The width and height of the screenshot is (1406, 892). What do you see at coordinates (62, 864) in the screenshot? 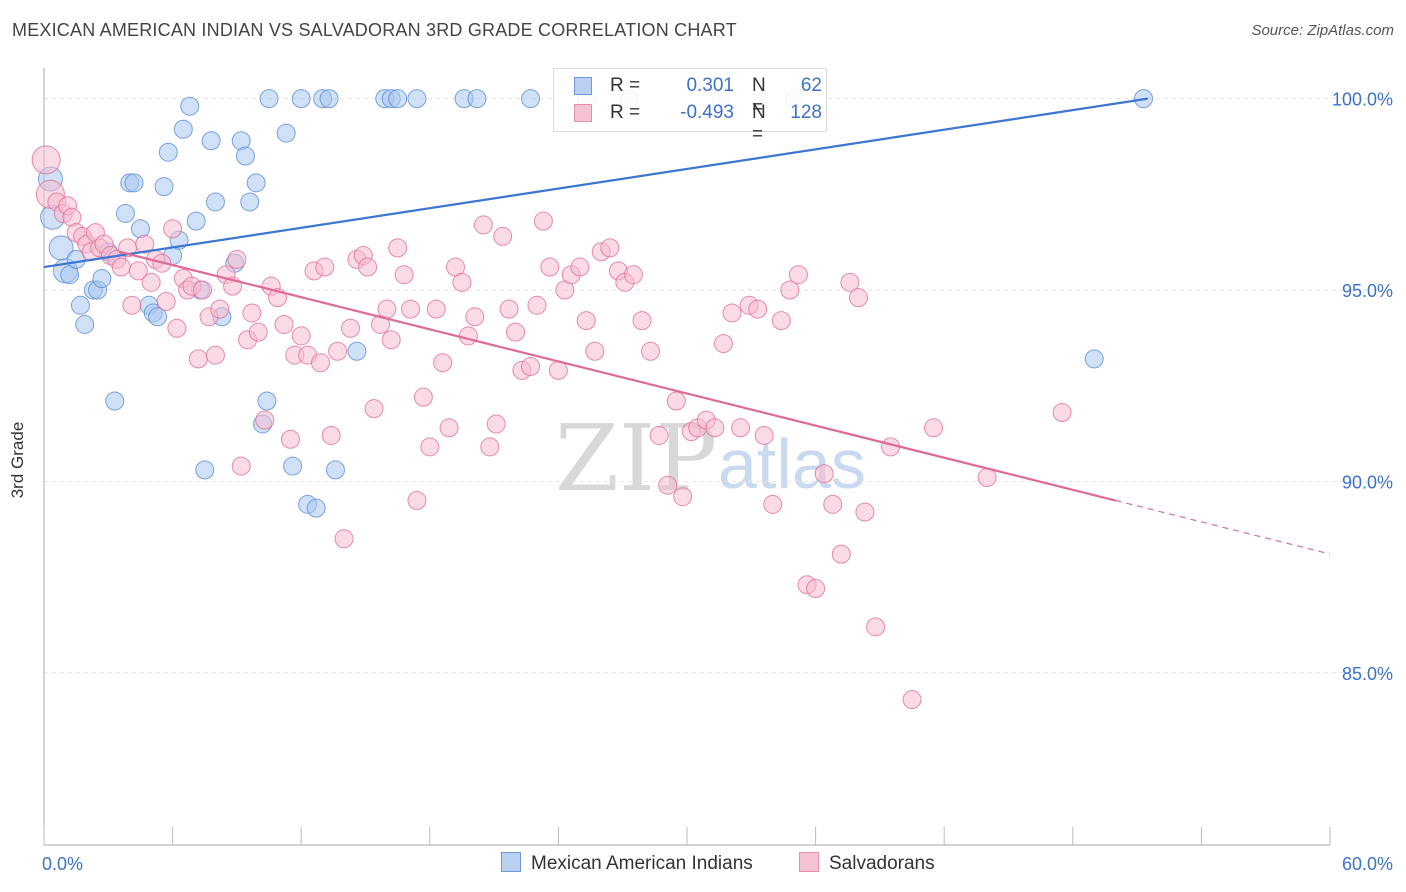
I see `x-tick-label: 0.0%` at bounding box center [62, 864].